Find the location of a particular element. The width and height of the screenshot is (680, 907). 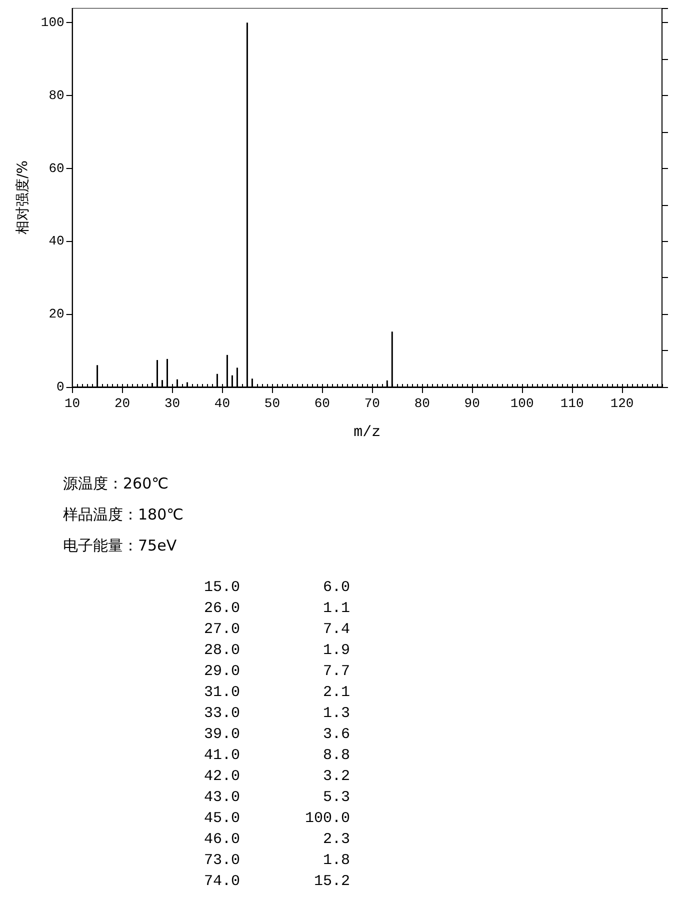

text: 45.0 is located at coordinates (222, 818).